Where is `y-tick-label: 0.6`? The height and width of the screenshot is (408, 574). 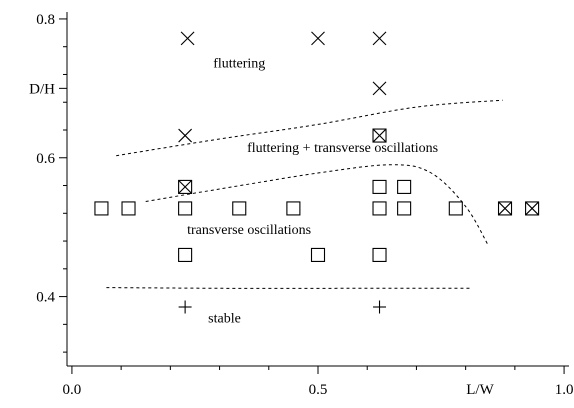 y-tick-label: 0.6 is located at coordinates (45, 159).